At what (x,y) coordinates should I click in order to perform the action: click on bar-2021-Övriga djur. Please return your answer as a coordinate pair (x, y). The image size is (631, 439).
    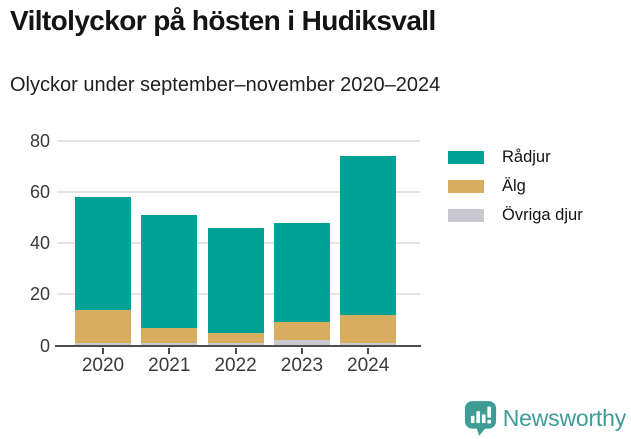
    Looking at the image, I should click on (169, 344).